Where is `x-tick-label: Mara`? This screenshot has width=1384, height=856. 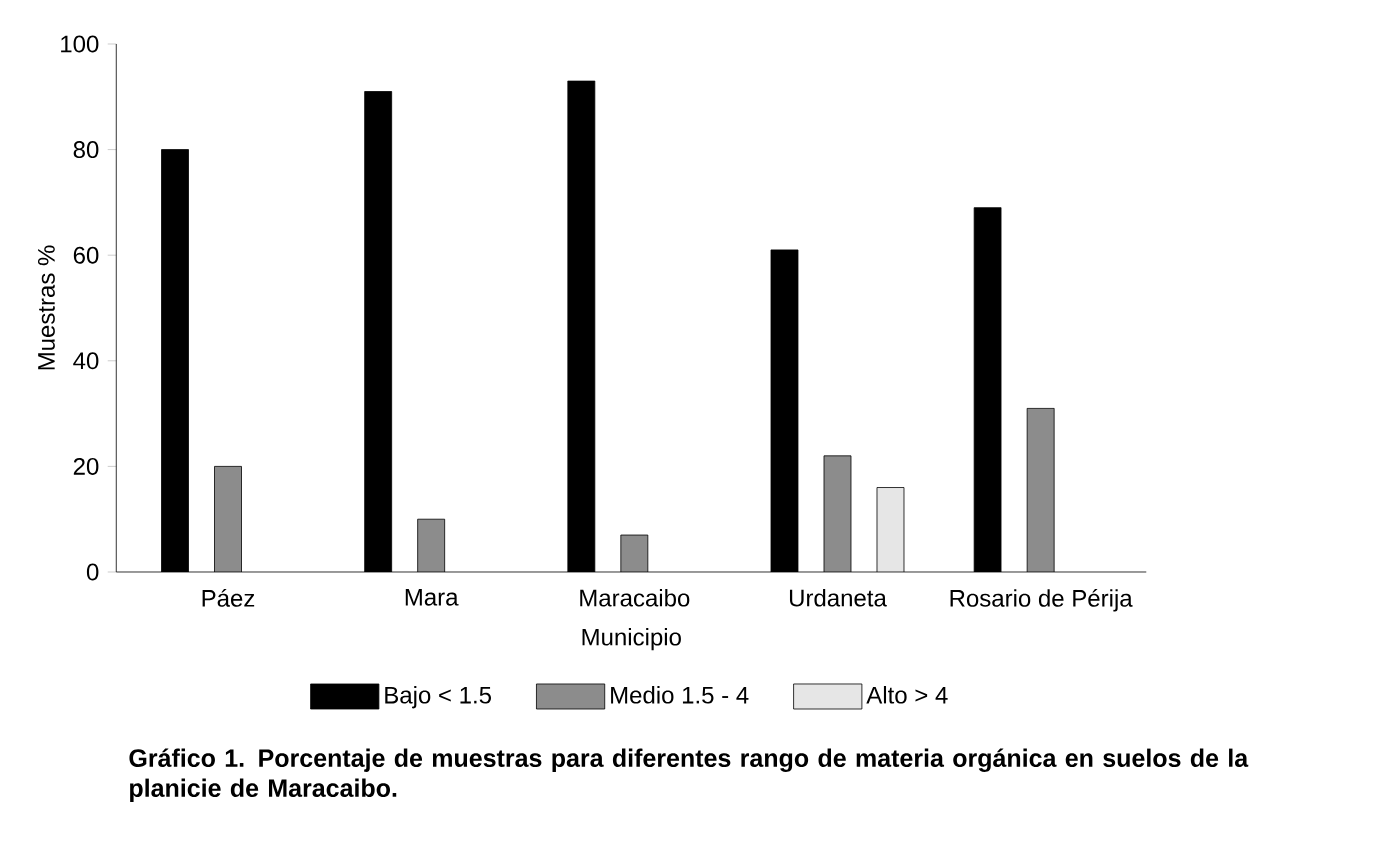 x-tick-label: Mara is located at coordinates (432, 597).